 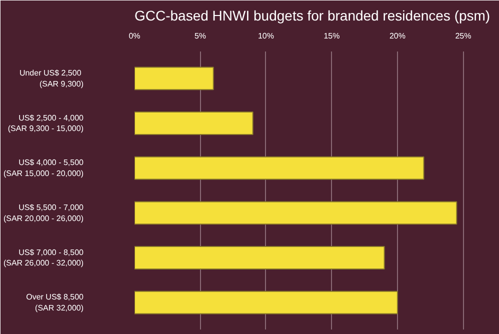 I want to click on x-tick-label: 20%, so click(x=397, y=36).